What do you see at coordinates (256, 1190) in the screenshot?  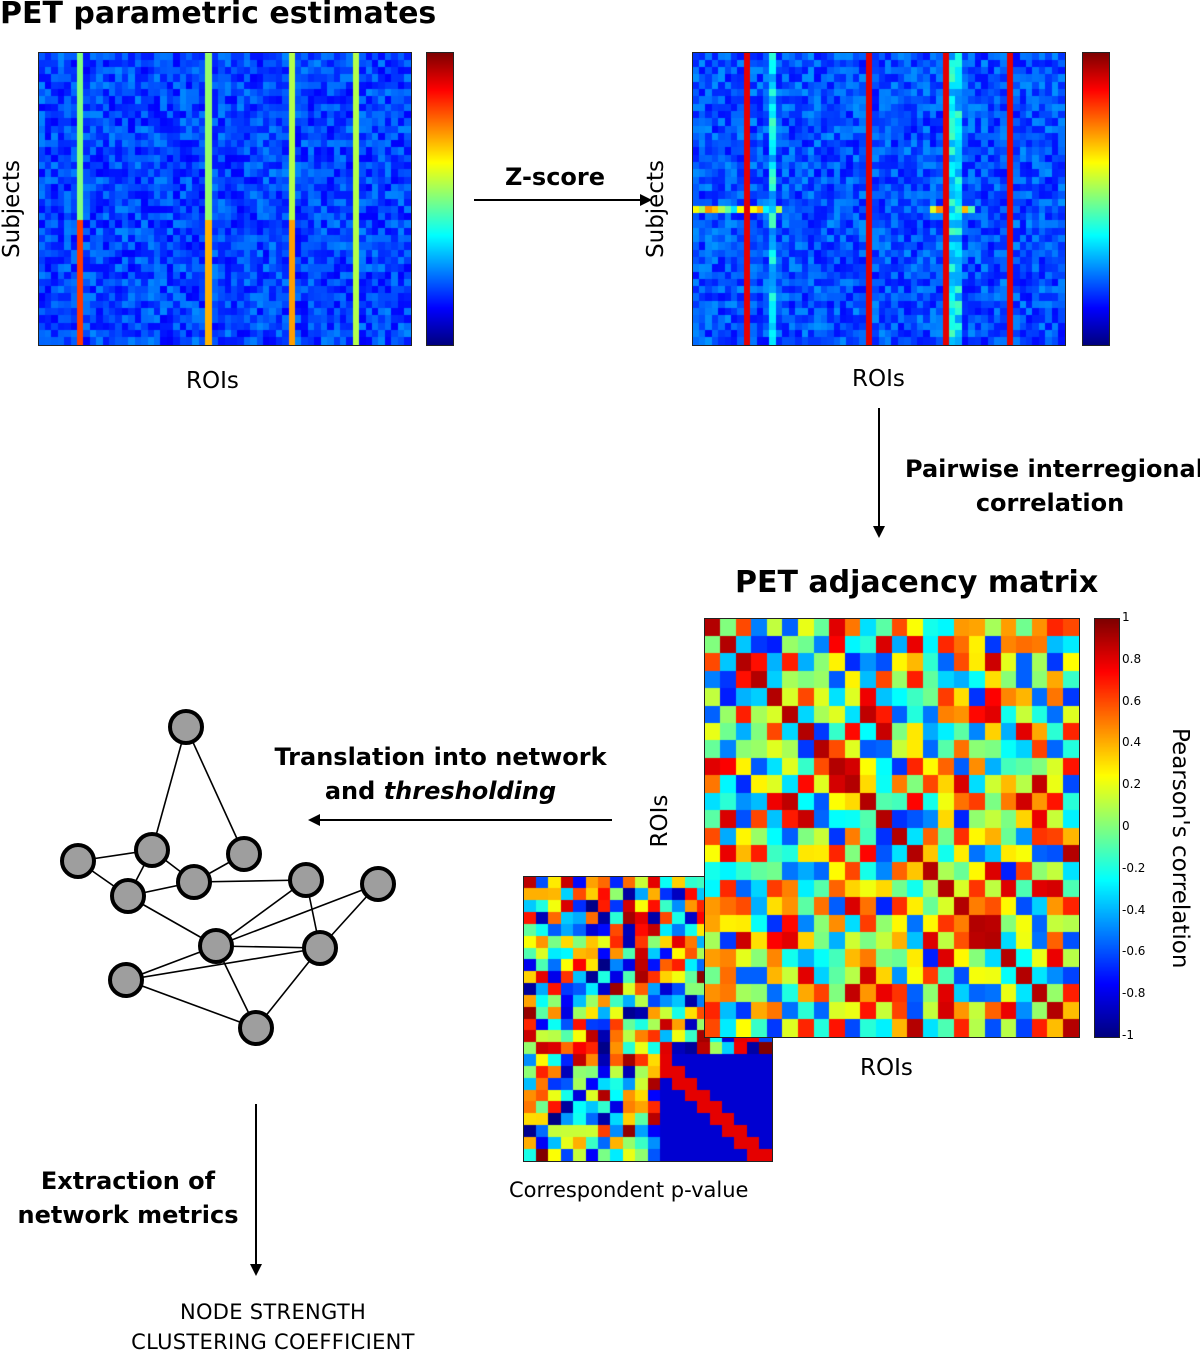 I see `extraction-arrow` at bounding box center [256, 1190].